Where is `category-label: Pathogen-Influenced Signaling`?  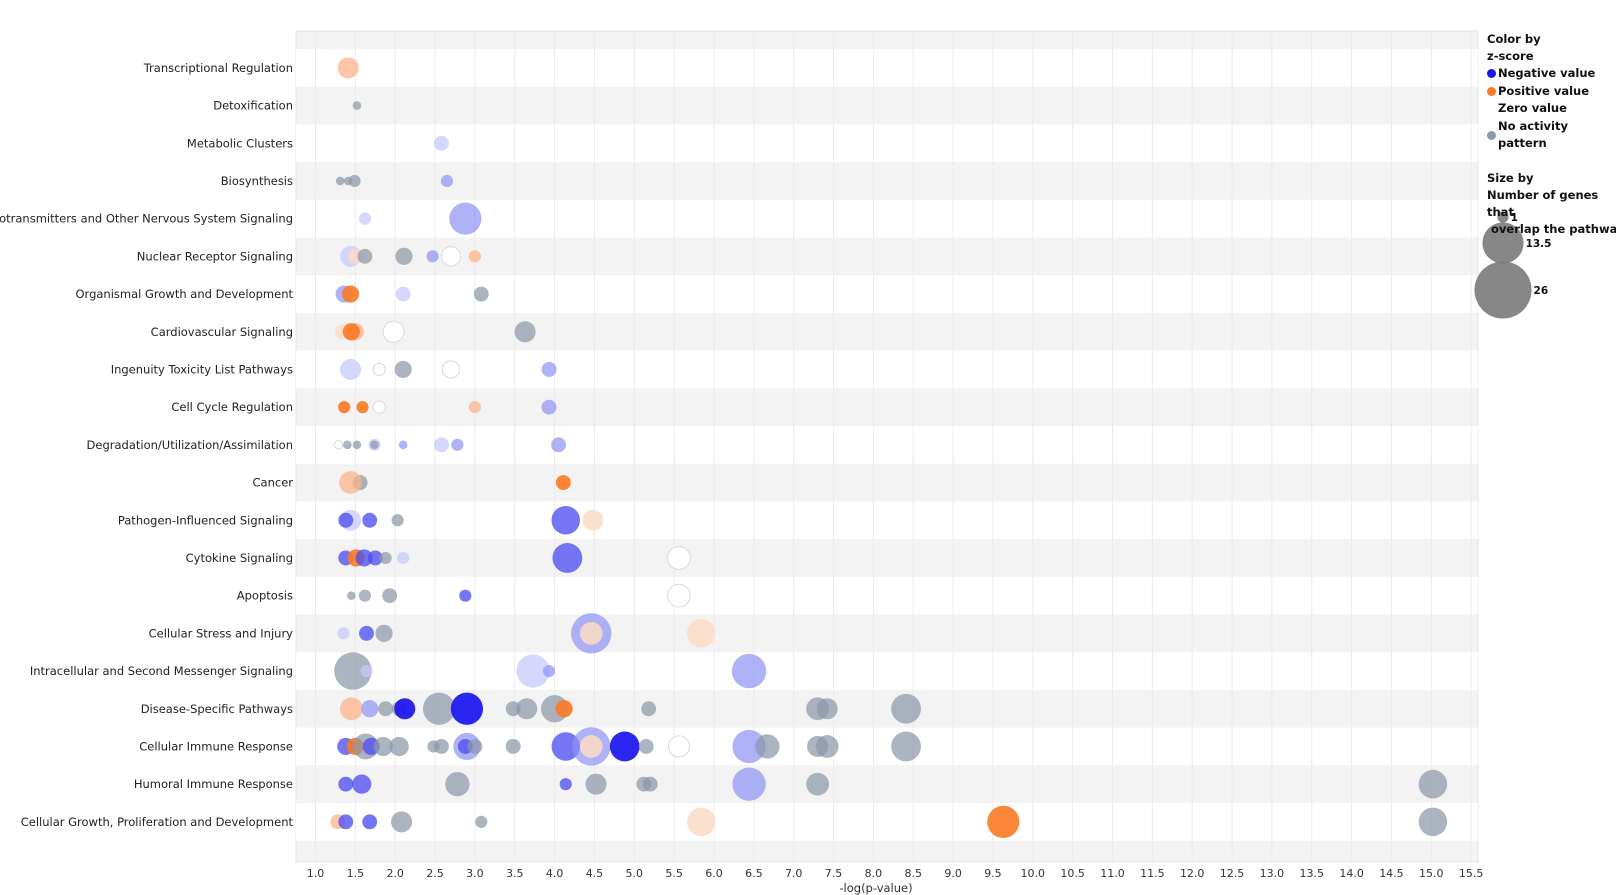 category-label: Pathogen-Influenced Signaling is located at coordinates (205, 520).